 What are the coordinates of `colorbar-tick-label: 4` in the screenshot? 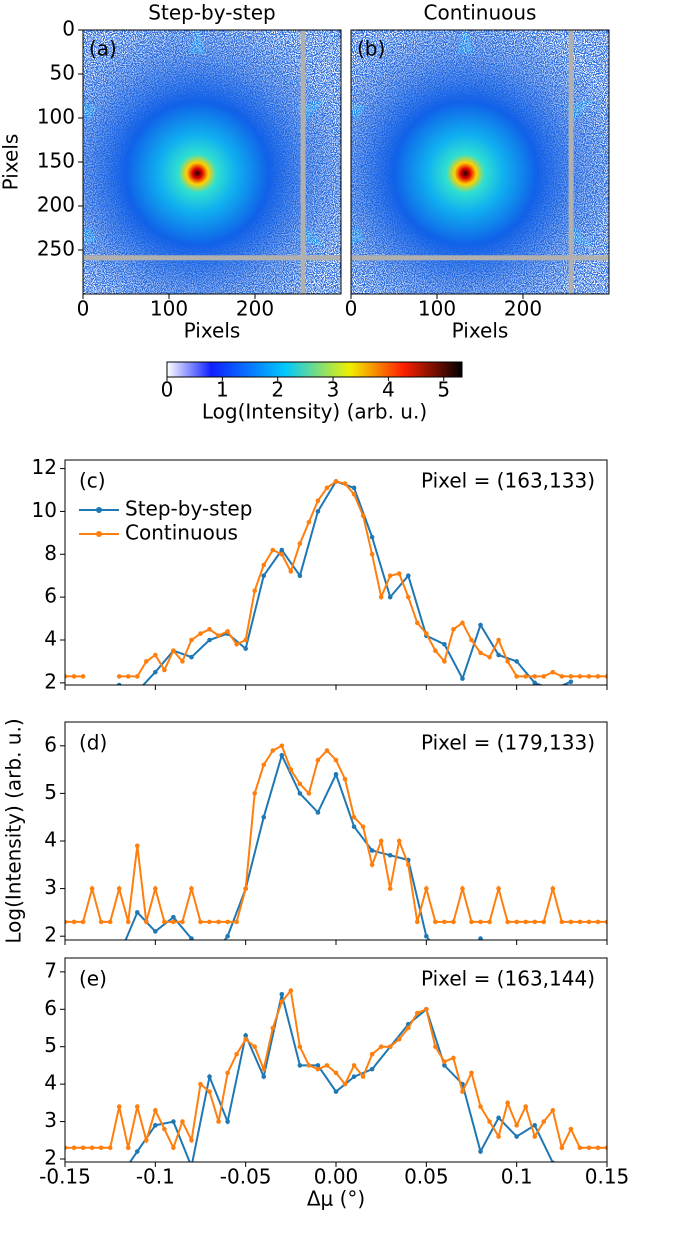 It's located at (388, 390).